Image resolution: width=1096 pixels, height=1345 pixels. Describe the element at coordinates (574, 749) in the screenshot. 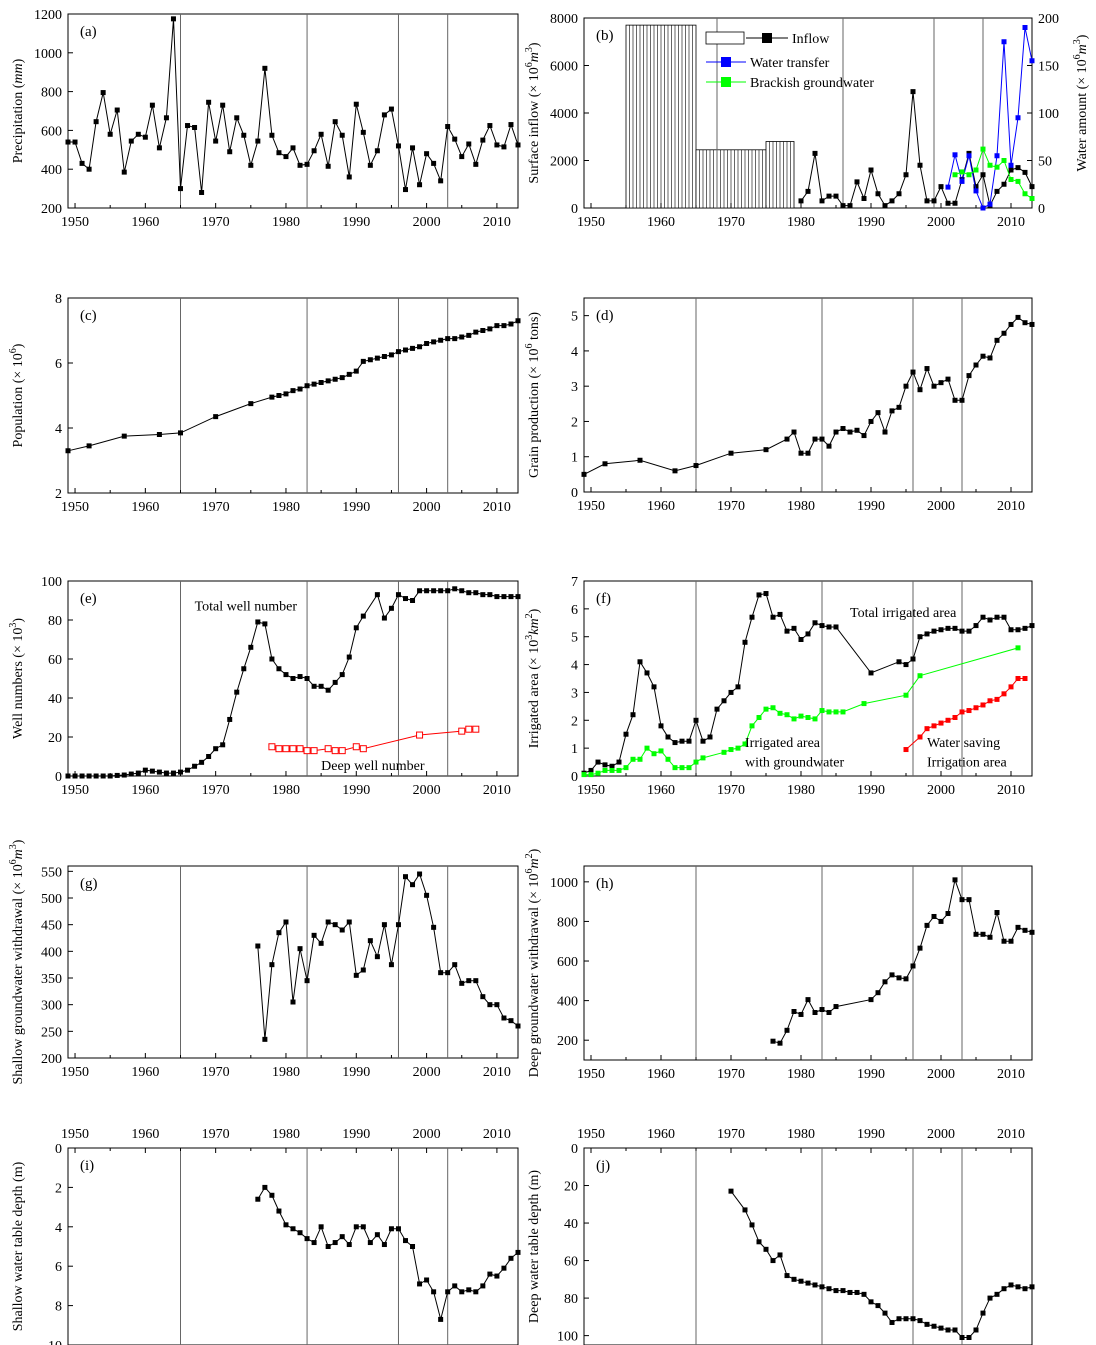

I see `y-tick-label: 1` at that location.